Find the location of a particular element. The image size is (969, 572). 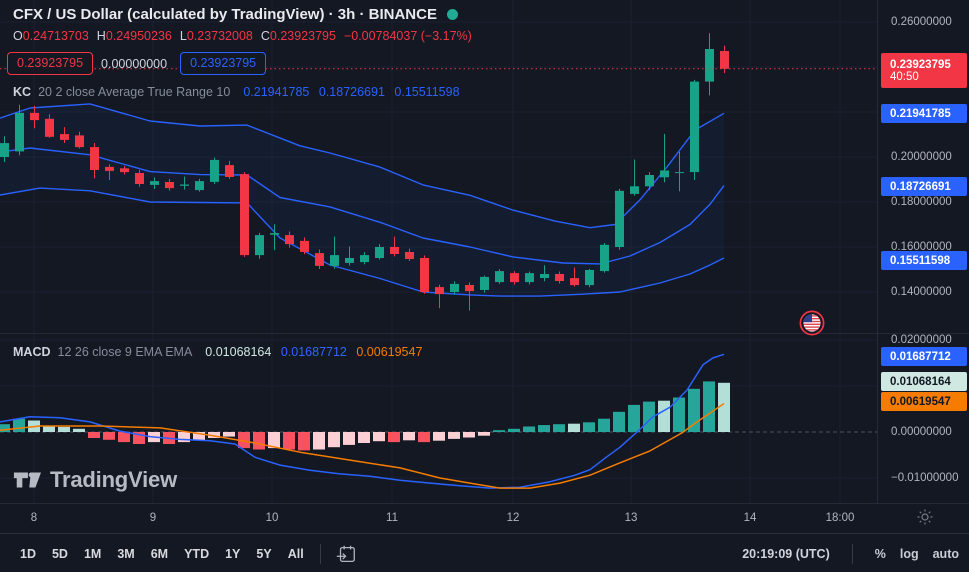

kc-lower-value: 0.15511598 is located at coordinates (427, 92).